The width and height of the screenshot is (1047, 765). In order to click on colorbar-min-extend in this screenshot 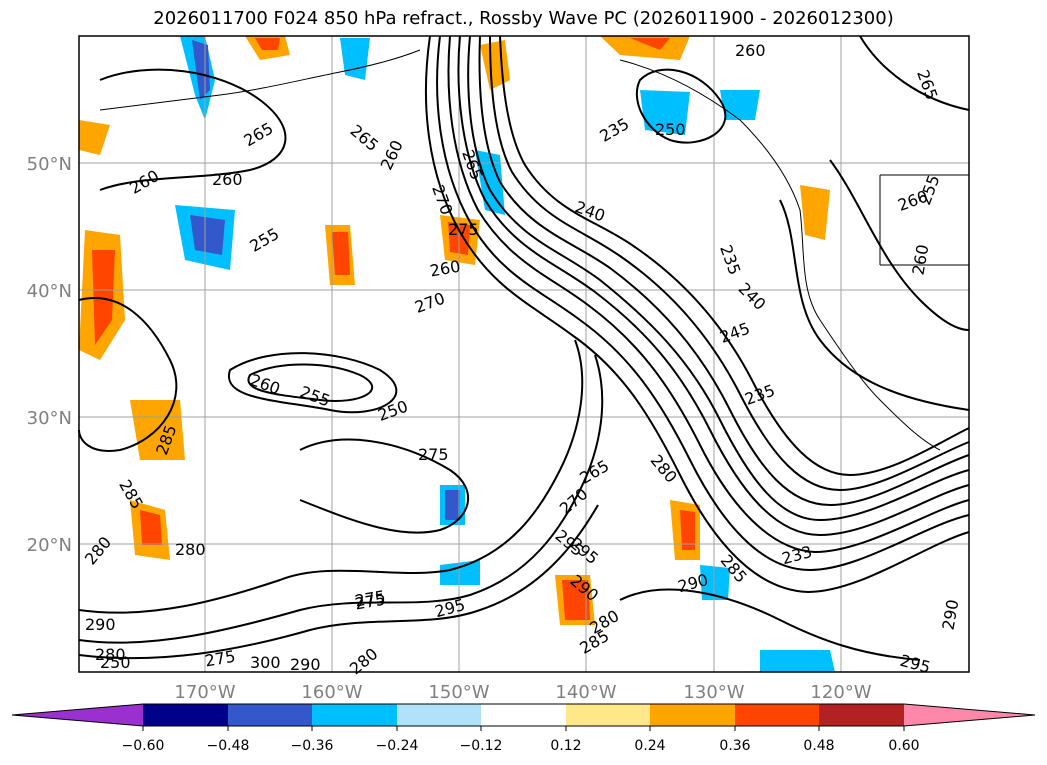, I will do `click(77, 715)`.